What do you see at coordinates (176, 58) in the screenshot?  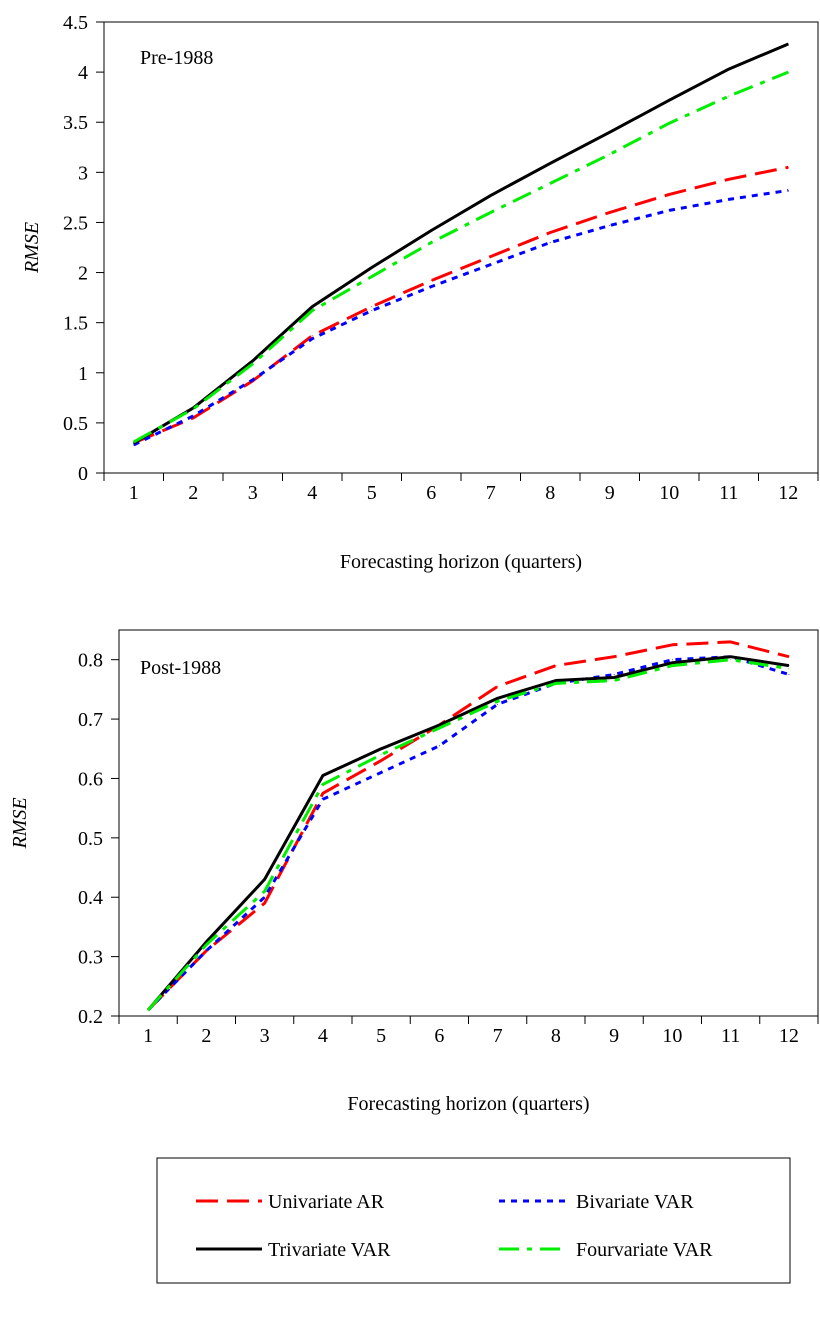 I see `panel-label: Pre-1988` at bounding box center [176, 58].